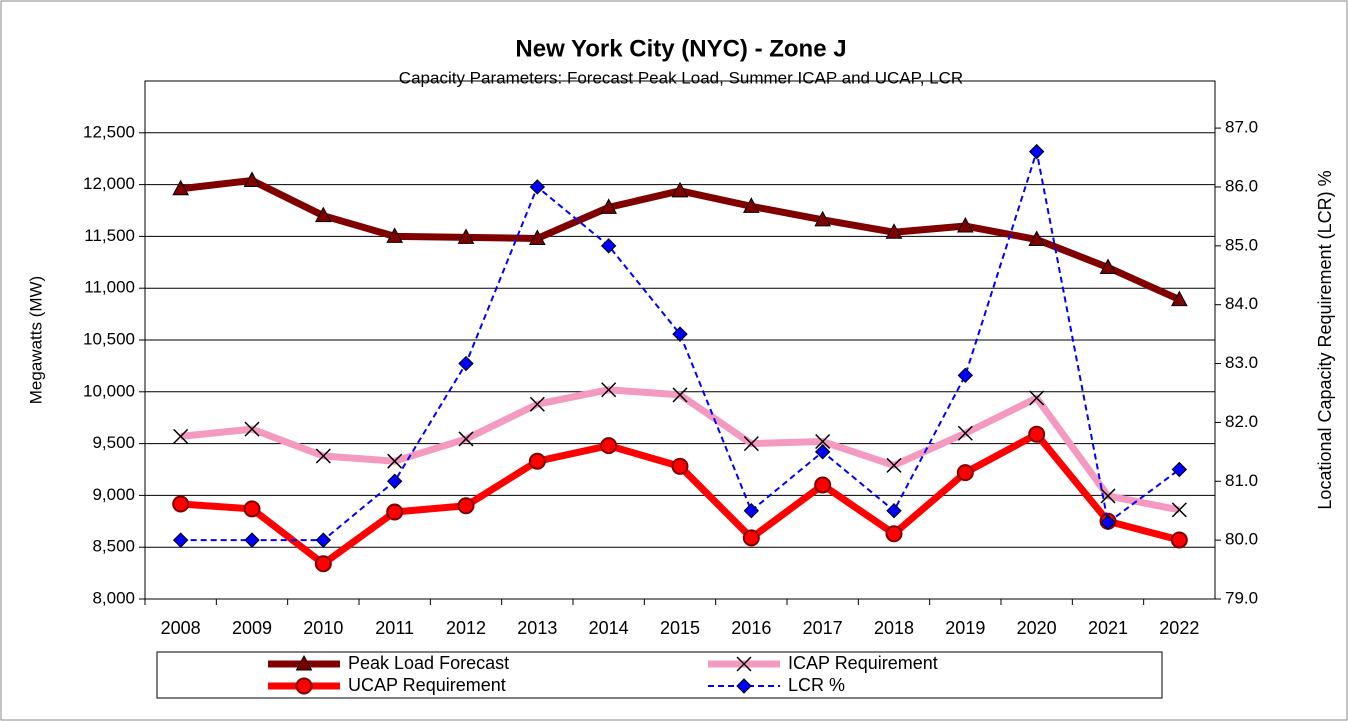 Image resolution: width=1348 pixels, height=721 pixels. What do you see at coordinates (428, 663) in the screenshot?
I see `legend-label: Peak Load Forecast` at bounding box center [428, 663].